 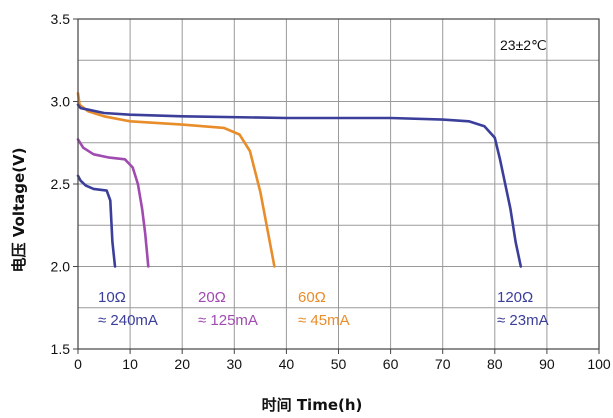 What do you see at coordinates (523, 320) in the screenshot?
I see `series-current-120ohm: ≈ 23mA` at bounding box center [523, 320].